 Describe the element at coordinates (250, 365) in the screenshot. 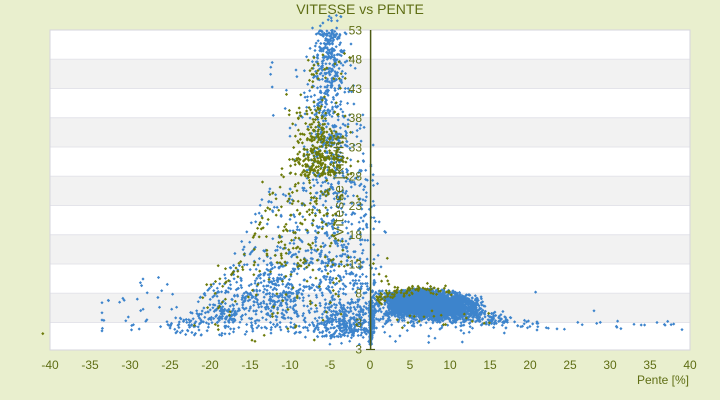

I see `svg-text: -15` at that location.